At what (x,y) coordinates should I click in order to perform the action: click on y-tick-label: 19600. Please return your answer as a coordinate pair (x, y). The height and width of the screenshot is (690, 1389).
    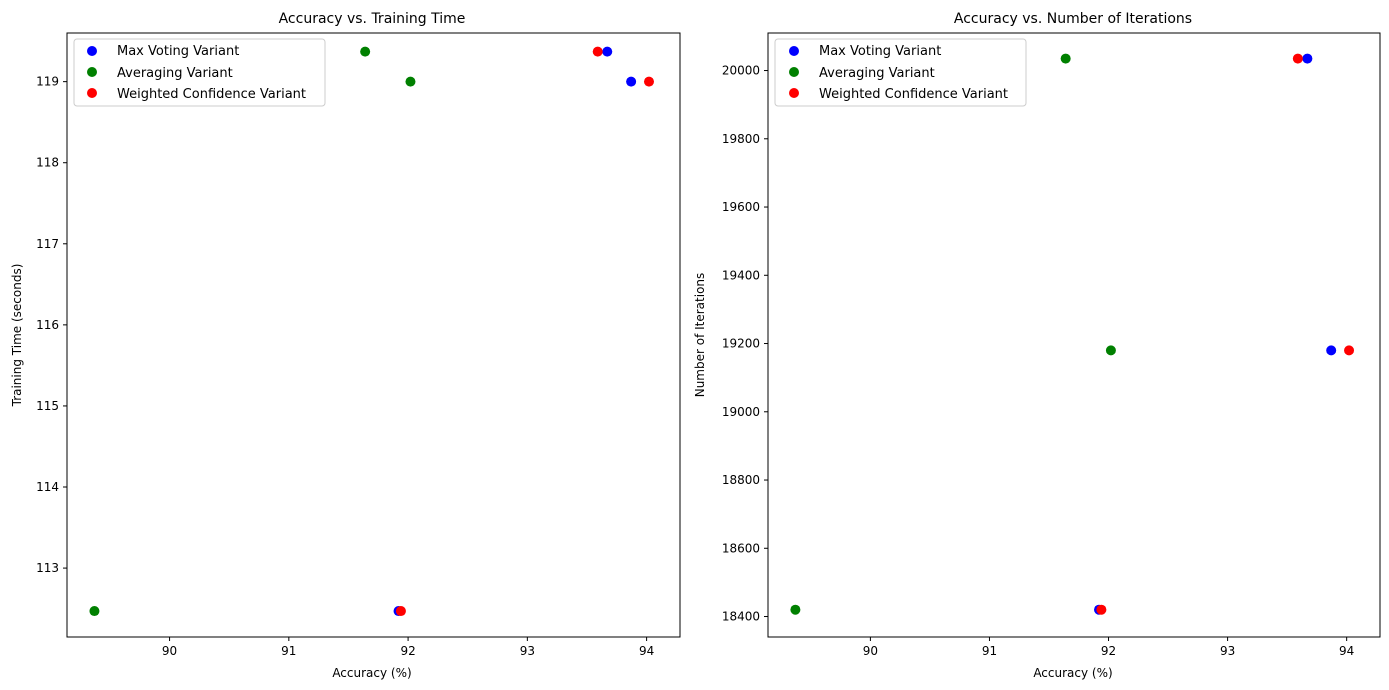
    Looking at the image, I should click on (741, 207).